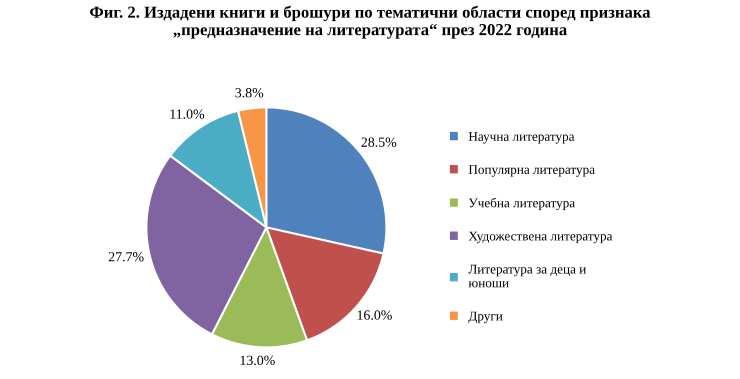 The image size is (740, 379). I want to click on legend-label: Научна литература, so click(521, 138).